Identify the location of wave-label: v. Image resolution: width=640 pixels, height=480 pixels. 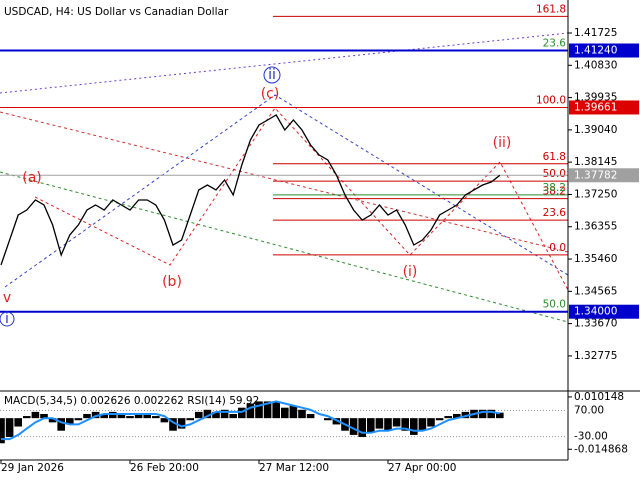
(7, 298).